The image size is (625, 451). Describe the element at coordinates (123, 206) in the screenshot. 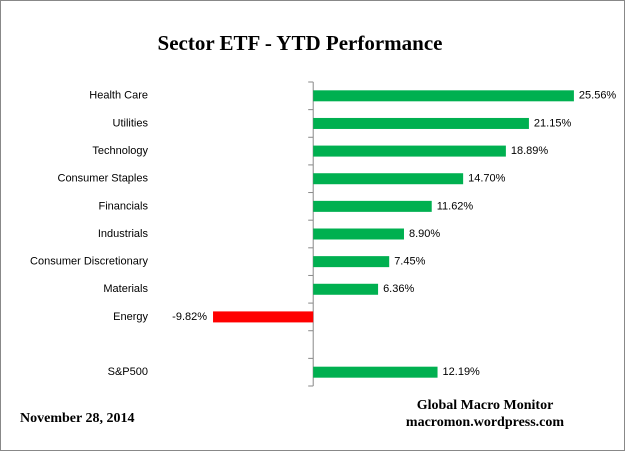

I see `y-tick-label: Financials` at that location.